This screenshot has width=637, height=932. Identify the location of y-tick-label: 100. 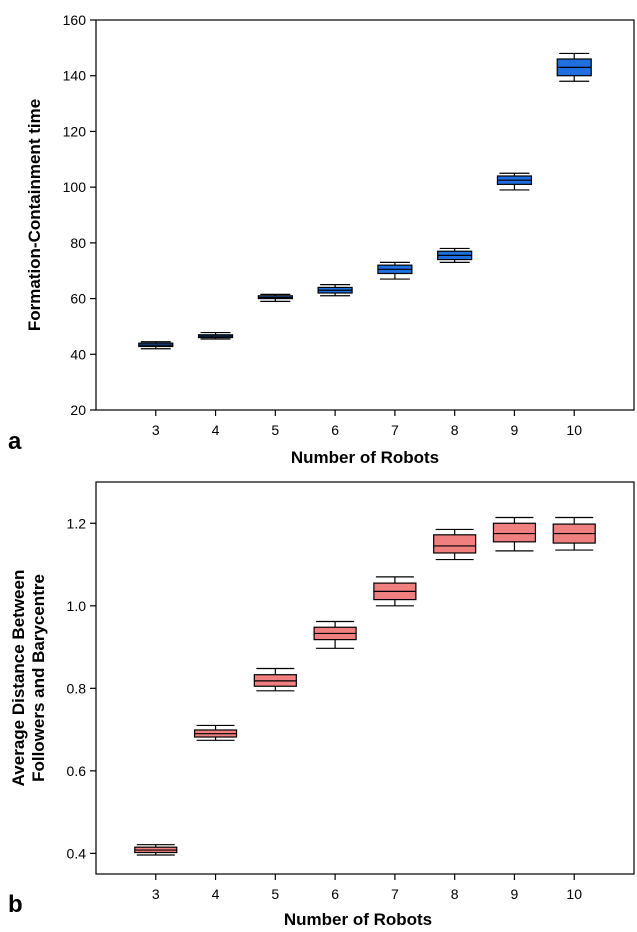
(75, 187).